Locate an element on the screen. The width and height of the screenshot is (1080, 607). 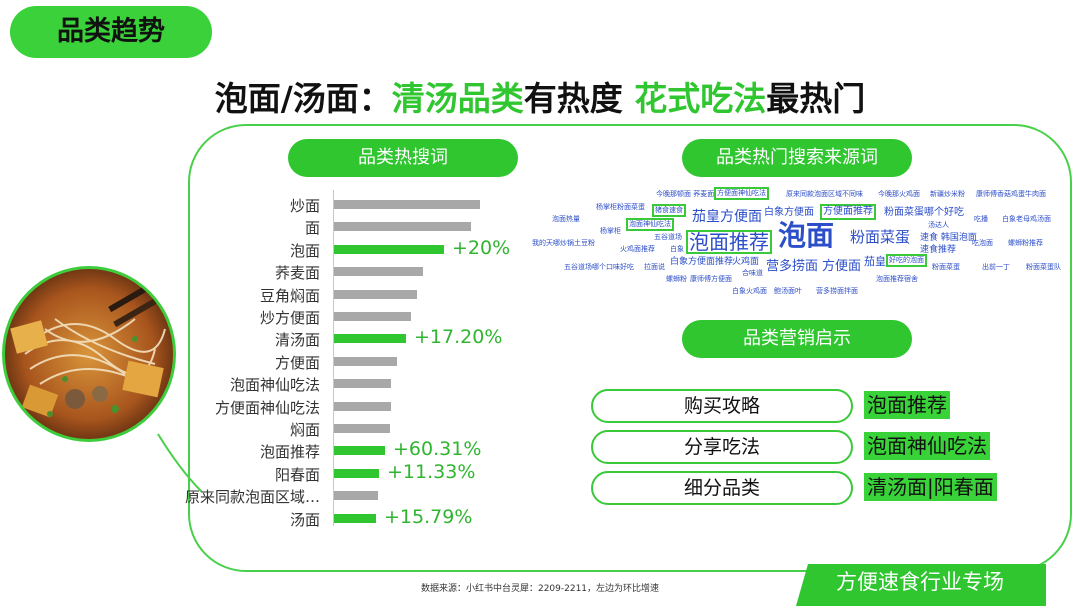
cloud-word: 今晚那火鸡面 is located at coordinates (899, 194).